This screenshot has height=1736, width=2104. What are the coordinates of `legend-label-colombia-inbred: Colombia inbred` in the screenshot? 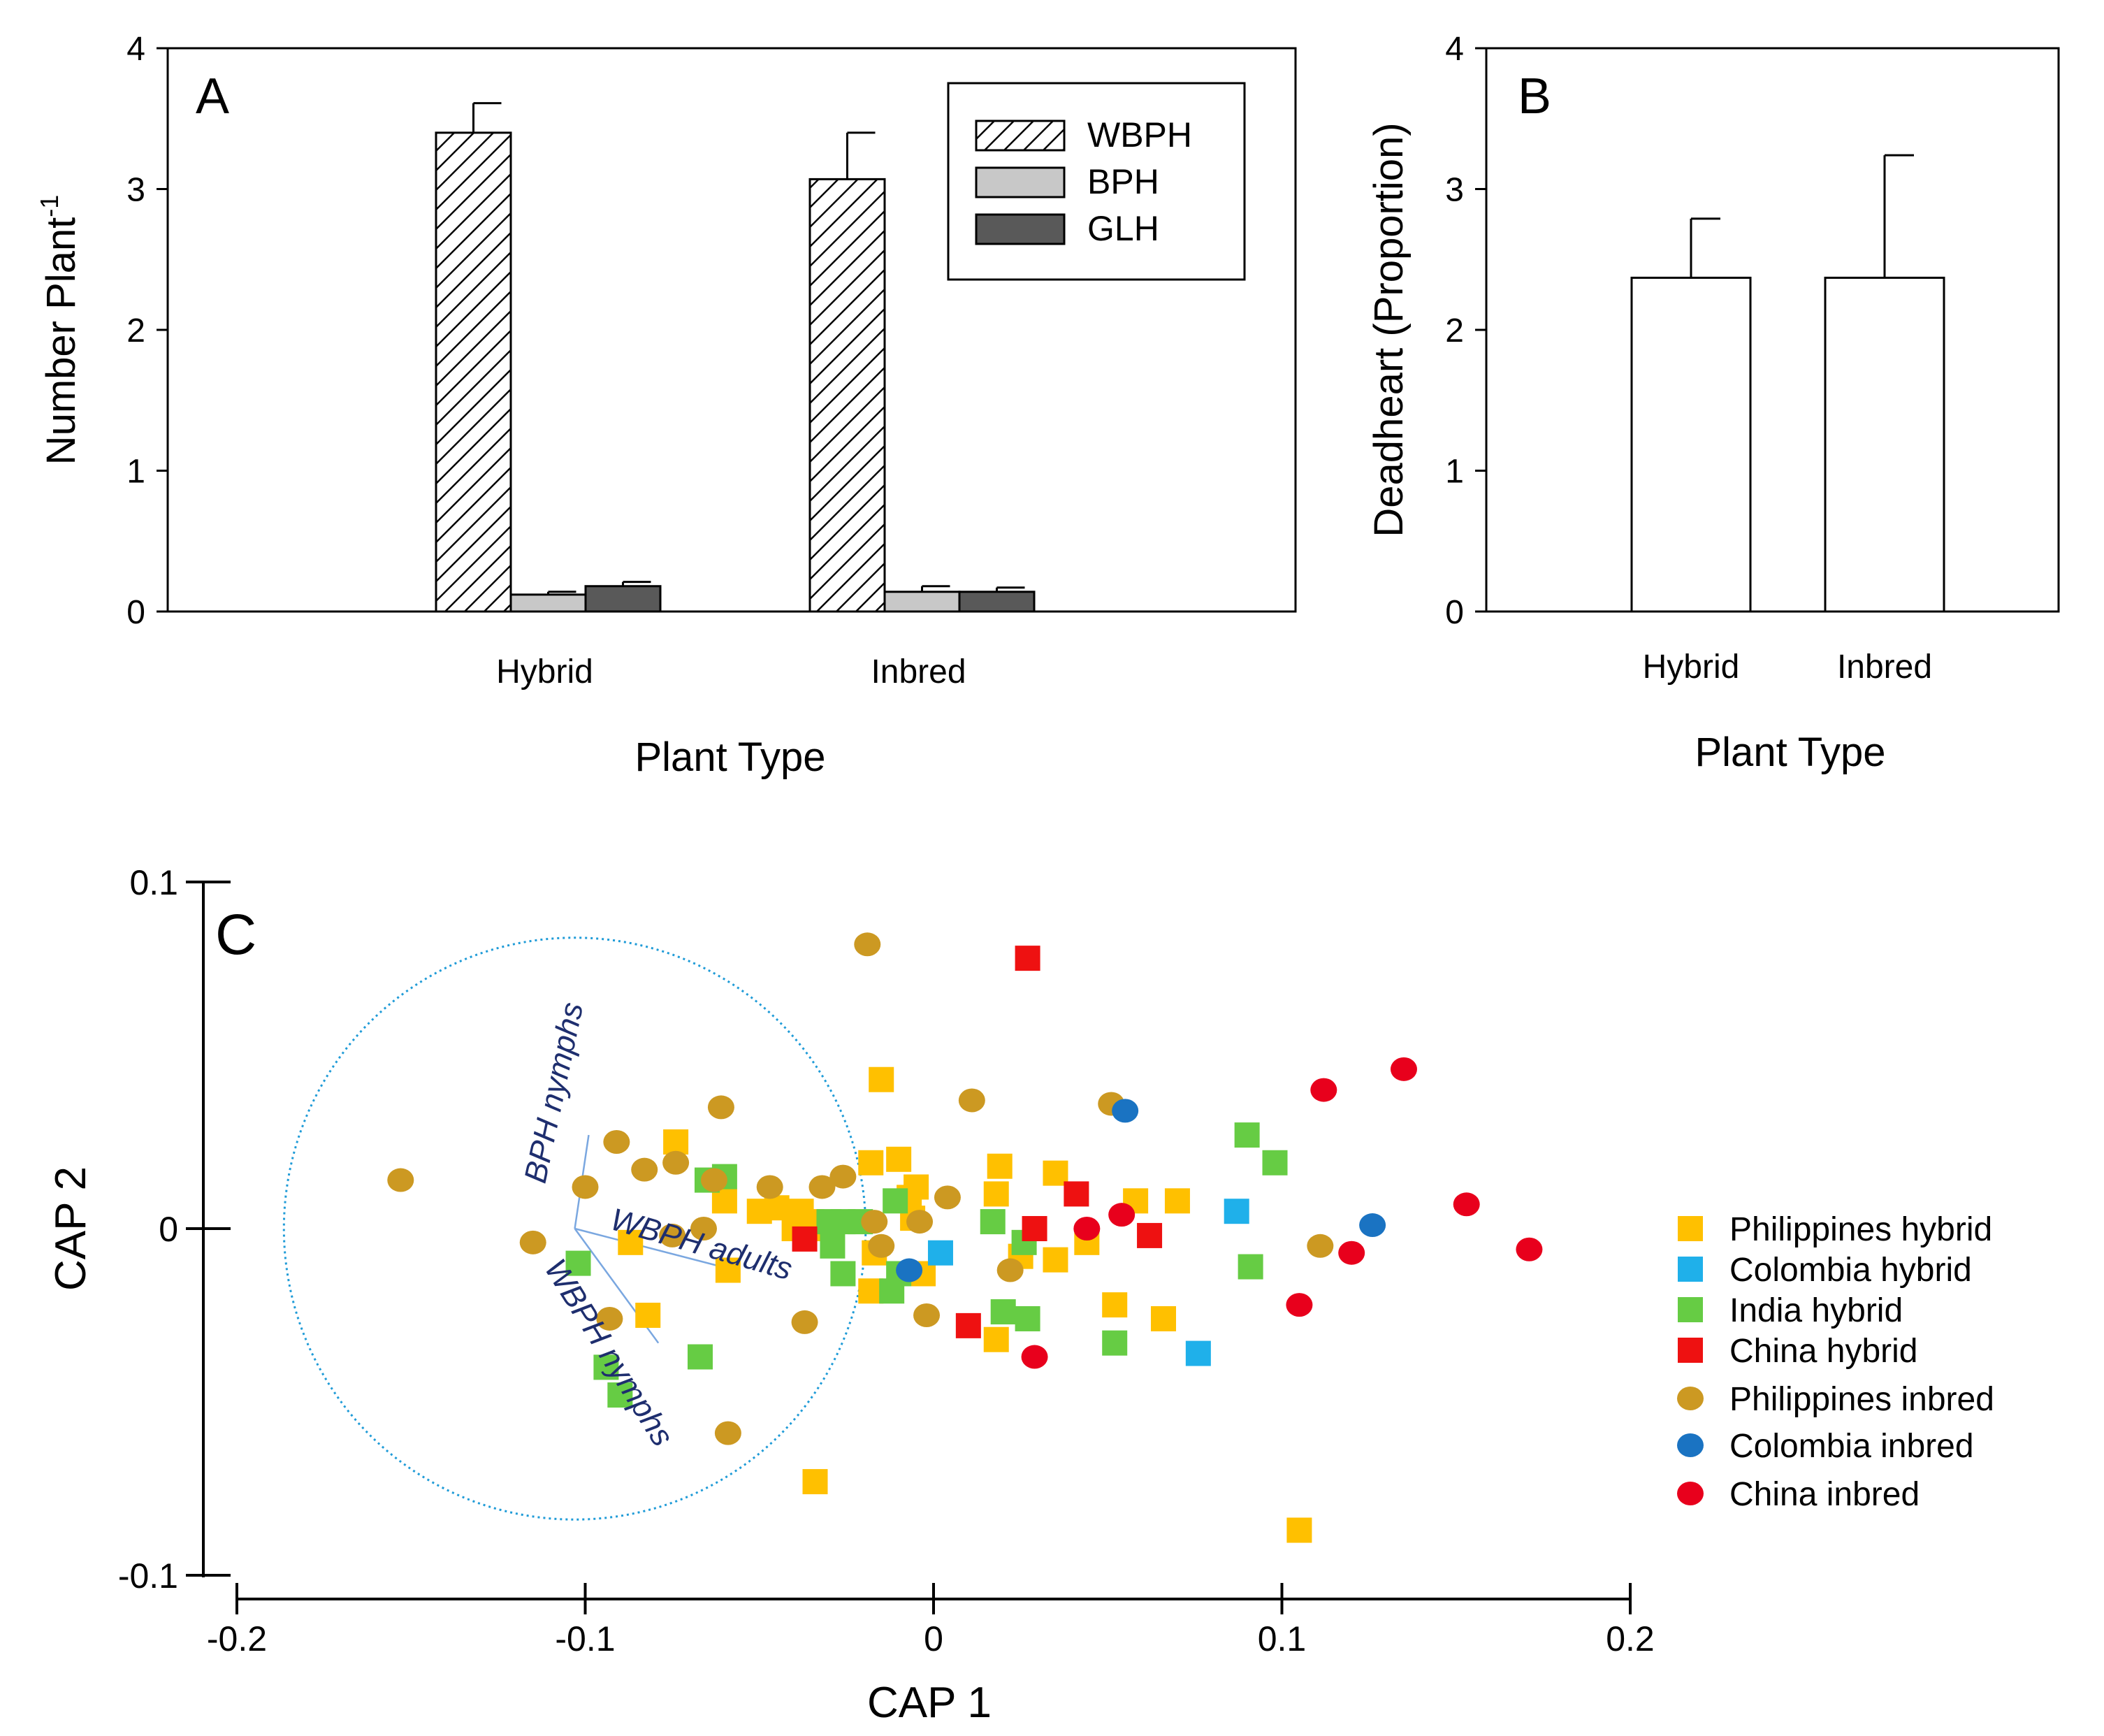 It's located at (1851, 1446).